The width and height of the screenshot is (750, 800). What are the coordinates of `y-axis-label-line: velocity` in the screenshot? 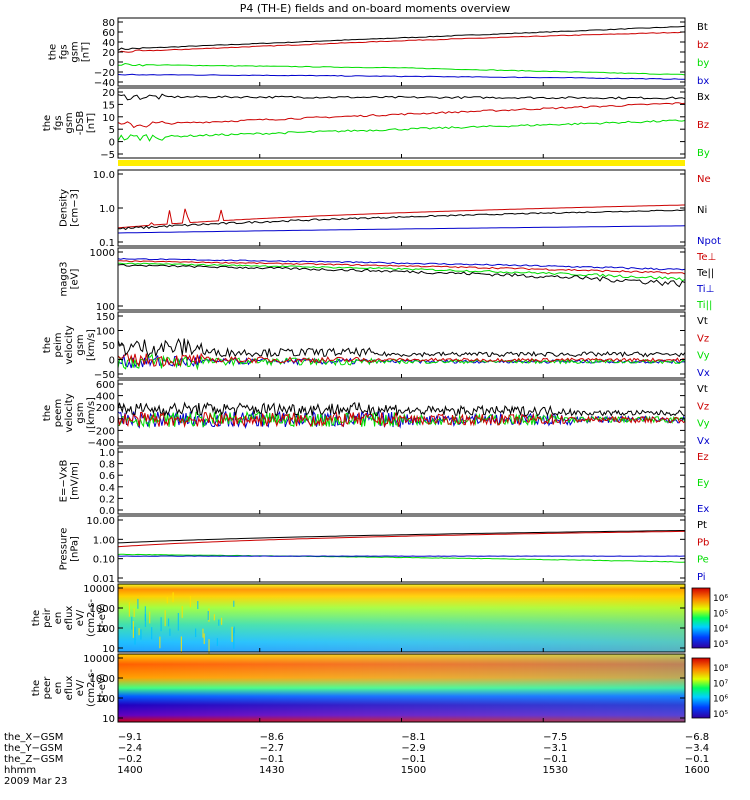 It's located at (69, 344).